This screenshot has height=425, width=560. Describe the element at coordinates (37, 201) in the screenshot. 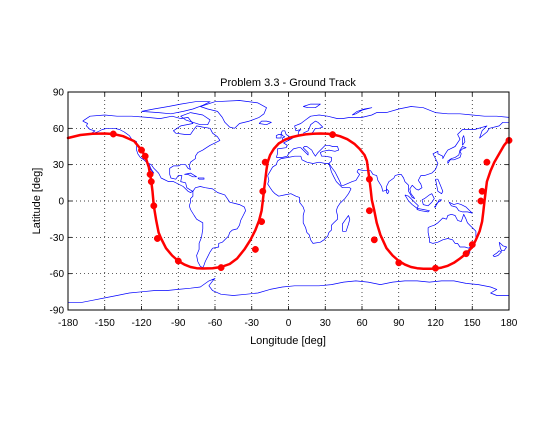

I see `y-axis-label: Latitude [deg]` at that location.